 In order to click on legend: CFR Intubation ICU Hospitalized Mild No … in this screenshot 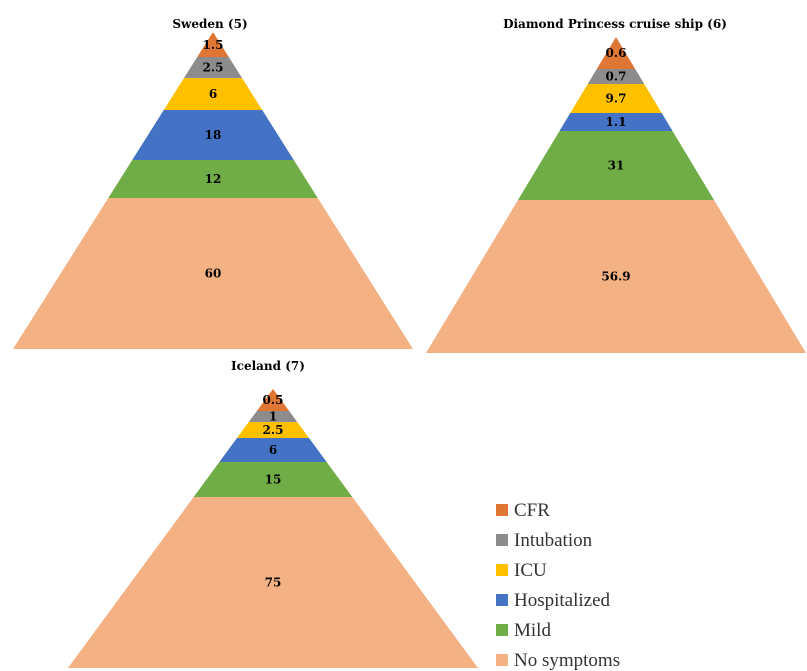, I will do `click(558, 585)`.